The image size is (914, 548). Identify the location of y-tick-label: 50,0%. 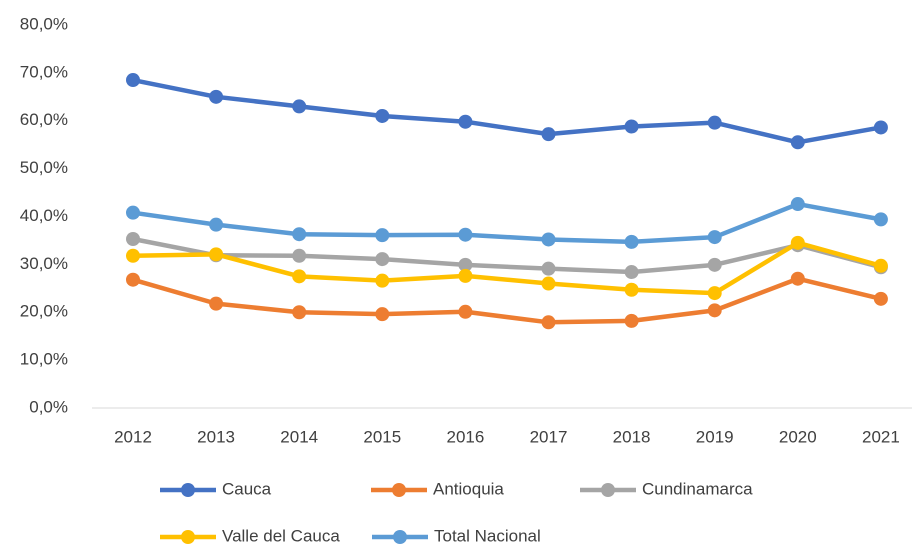
(44, 167).